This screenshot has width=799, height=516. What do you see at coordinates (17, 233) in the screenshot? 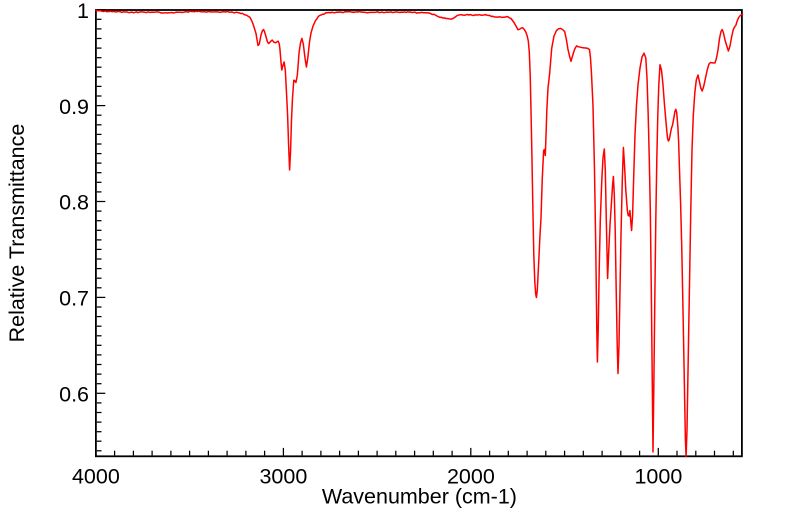
I see `svg-text: Relative Transmittance` at bounding box center [17, 233].